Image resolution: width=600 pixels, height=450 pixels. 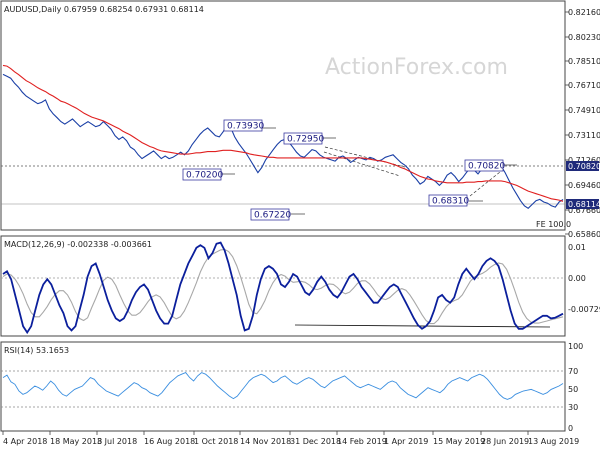 What do you see at coordinates (117, 441) in the screenshot?
I see `date-axis-label: 3 Jul 2018` at bounding box center [117, 441].